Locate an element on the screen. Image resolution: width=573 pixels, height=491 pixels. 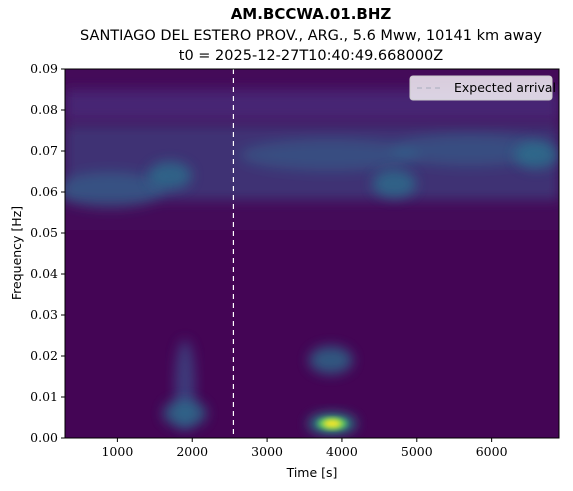
x-tick-label: 6000 is located at coordinates (492, 451).